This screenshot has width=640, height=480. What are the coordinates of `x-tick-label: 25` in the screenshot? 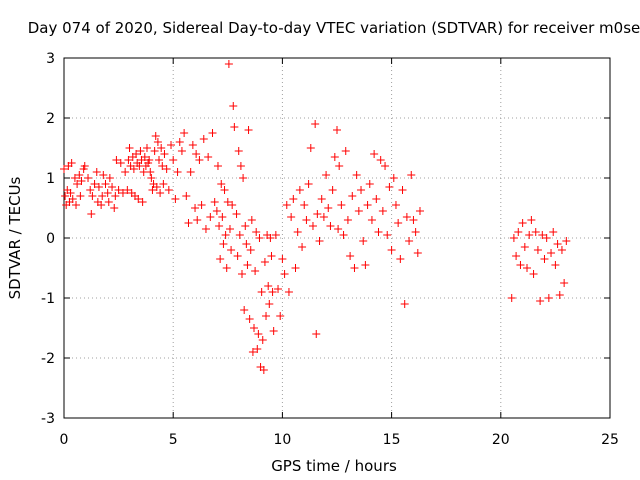 It's located at (610, 440).